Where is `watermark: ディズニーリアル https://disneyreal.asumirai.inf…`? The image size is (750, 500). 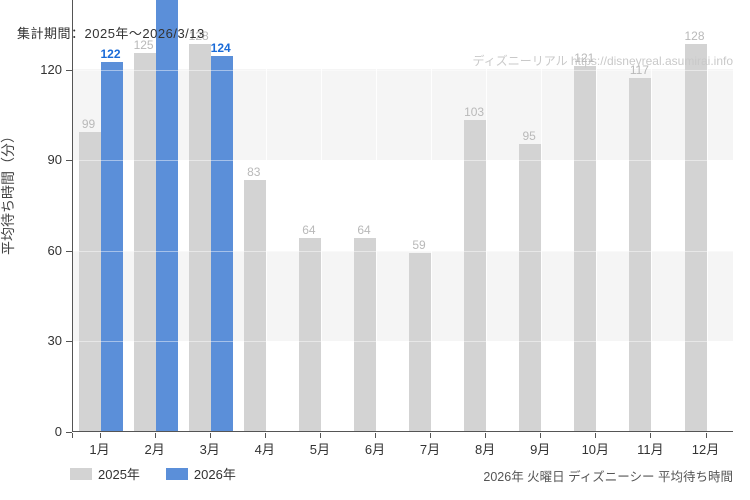
watermark: ディズニーリアル https://disneyreal.asumirai.inf… is located at coordinates (602, 61).